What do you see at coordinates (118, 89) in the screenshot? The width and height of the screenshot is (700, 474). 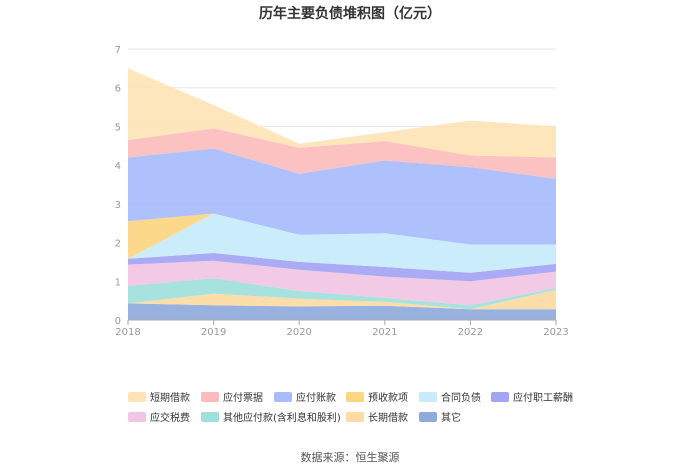 I see `y-tick-label: 6` at bounding box center [118, 89].